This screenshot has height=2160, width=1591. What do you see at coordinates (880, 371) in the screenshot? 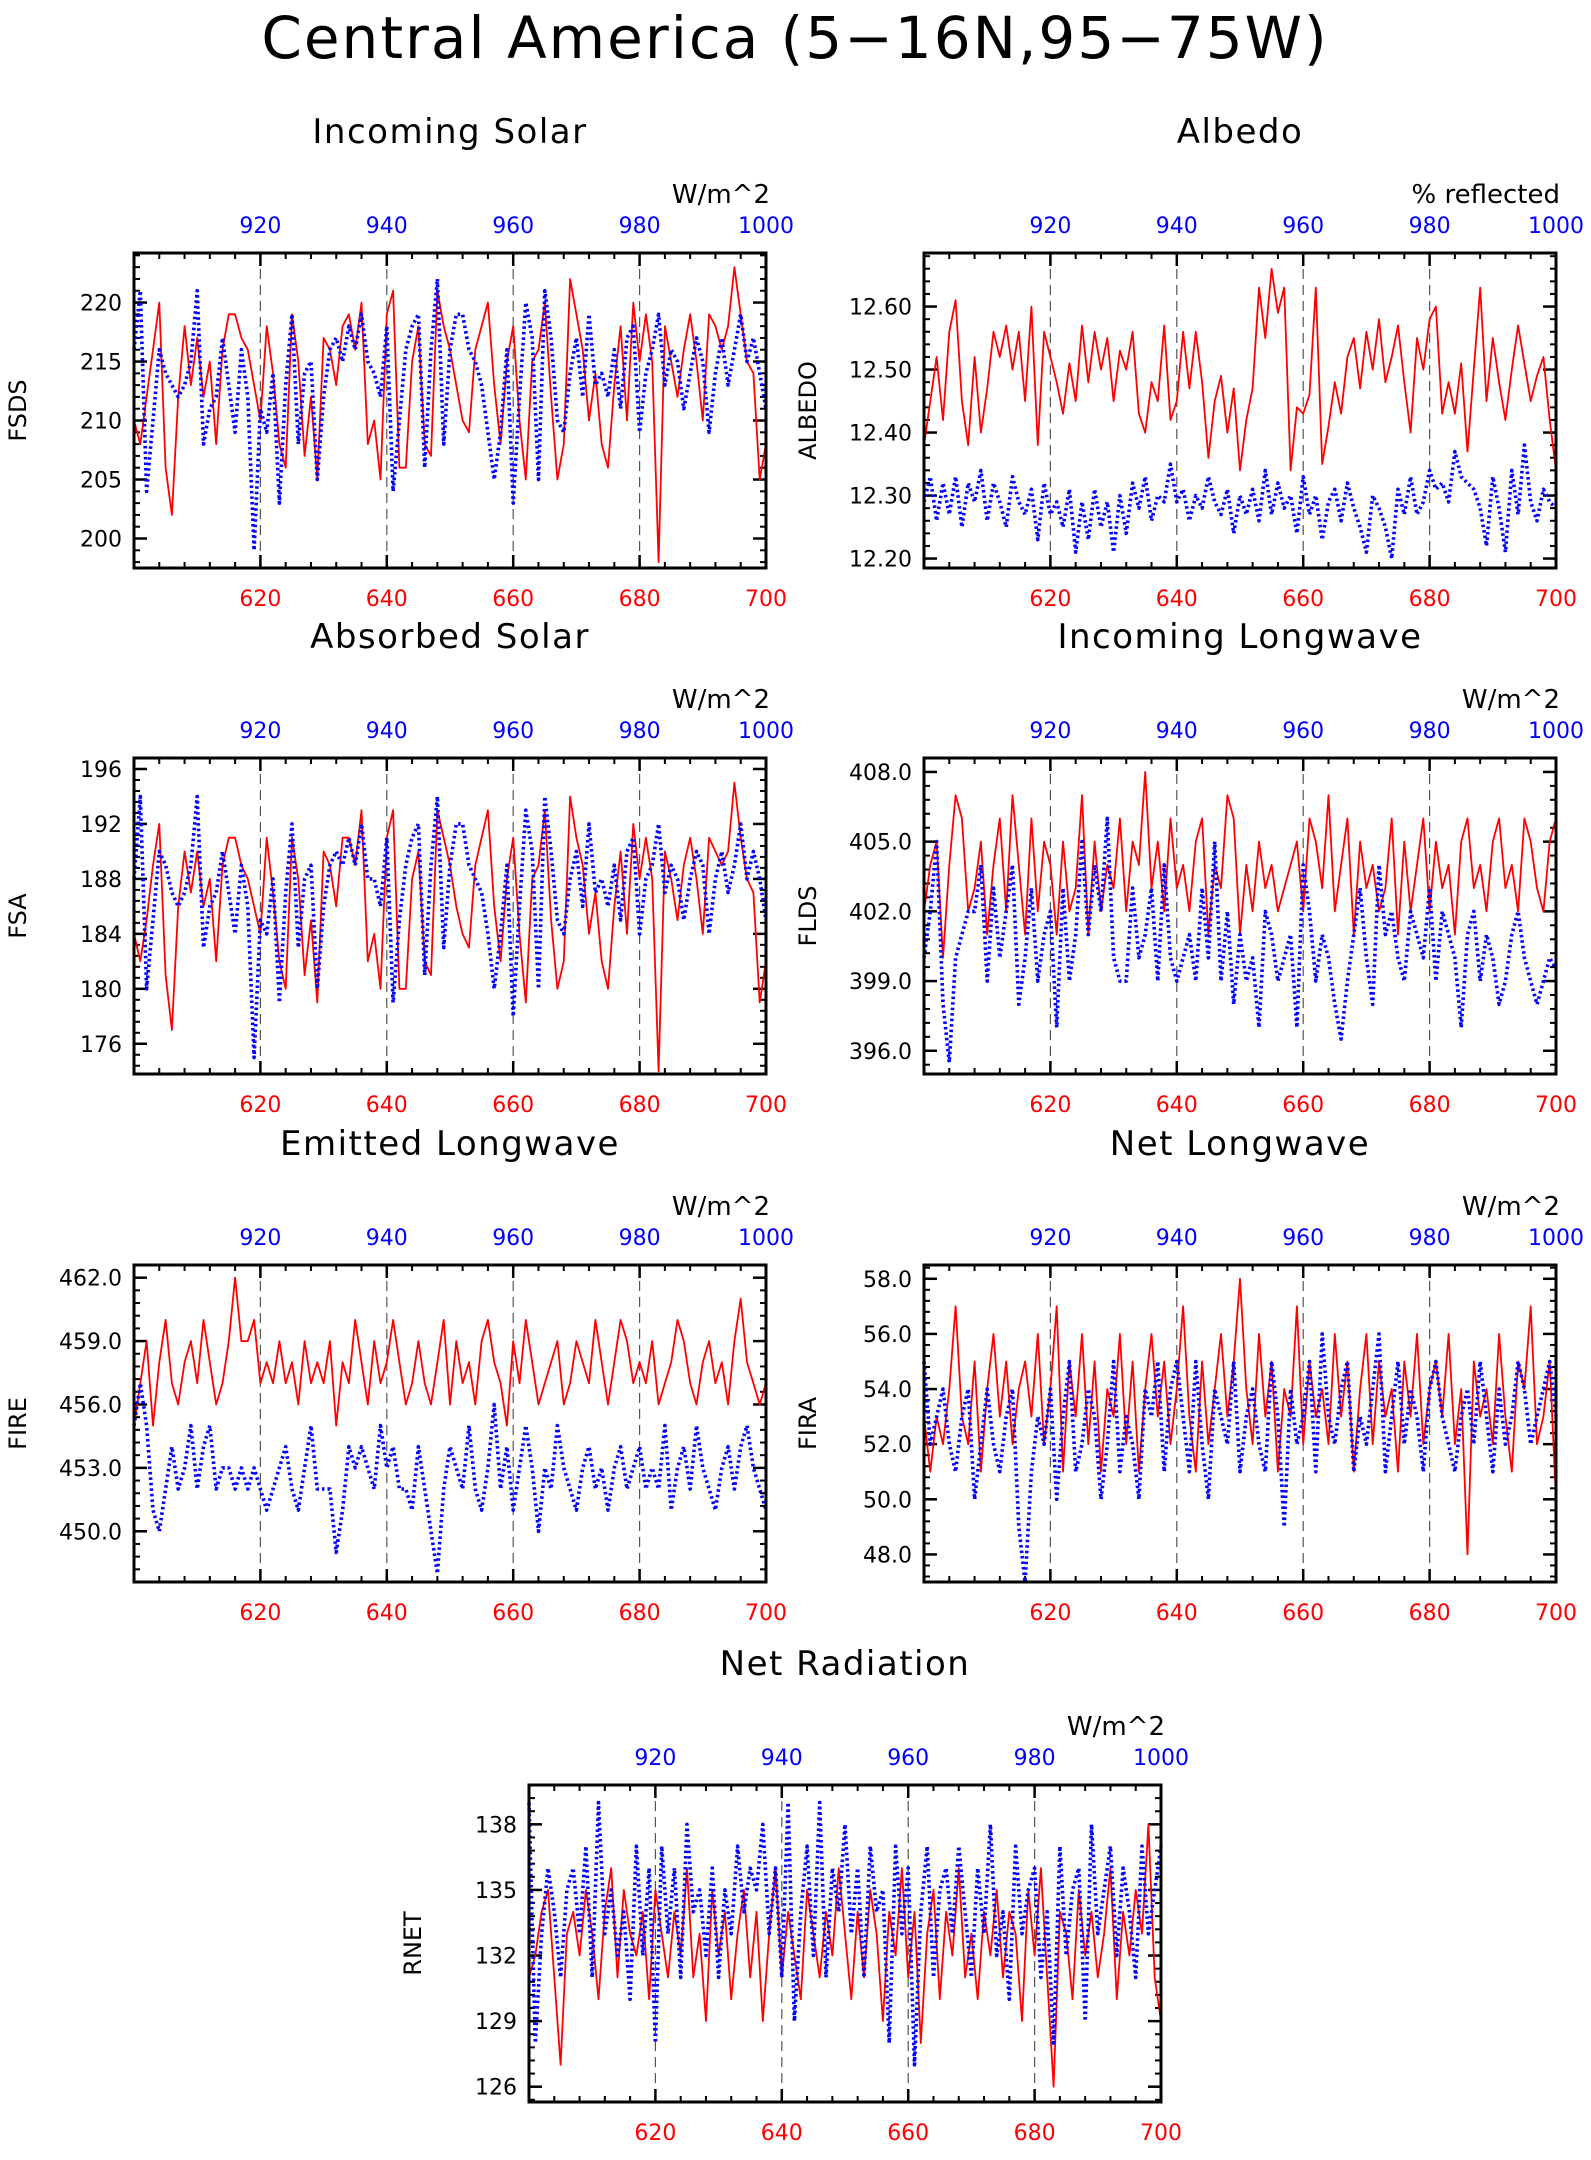
I see `y-tick-label: 12.50` at bounding box center [880, 371].